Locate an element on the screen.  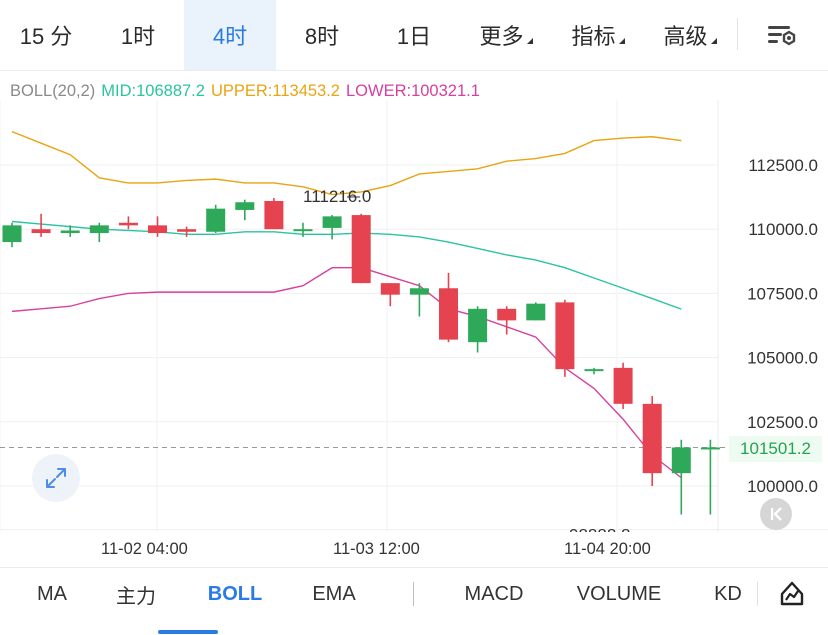
tab-main-force: 主力 is located at coordinates (136, 596).